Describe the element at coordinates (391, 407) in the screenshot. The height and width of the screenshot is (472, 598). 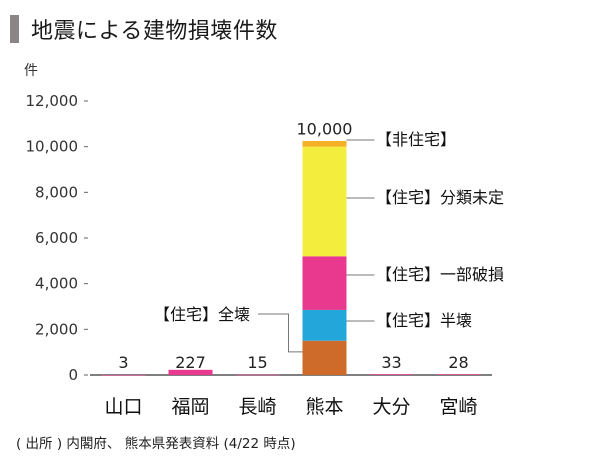
I see `x-tick-label: 大分` at that location.